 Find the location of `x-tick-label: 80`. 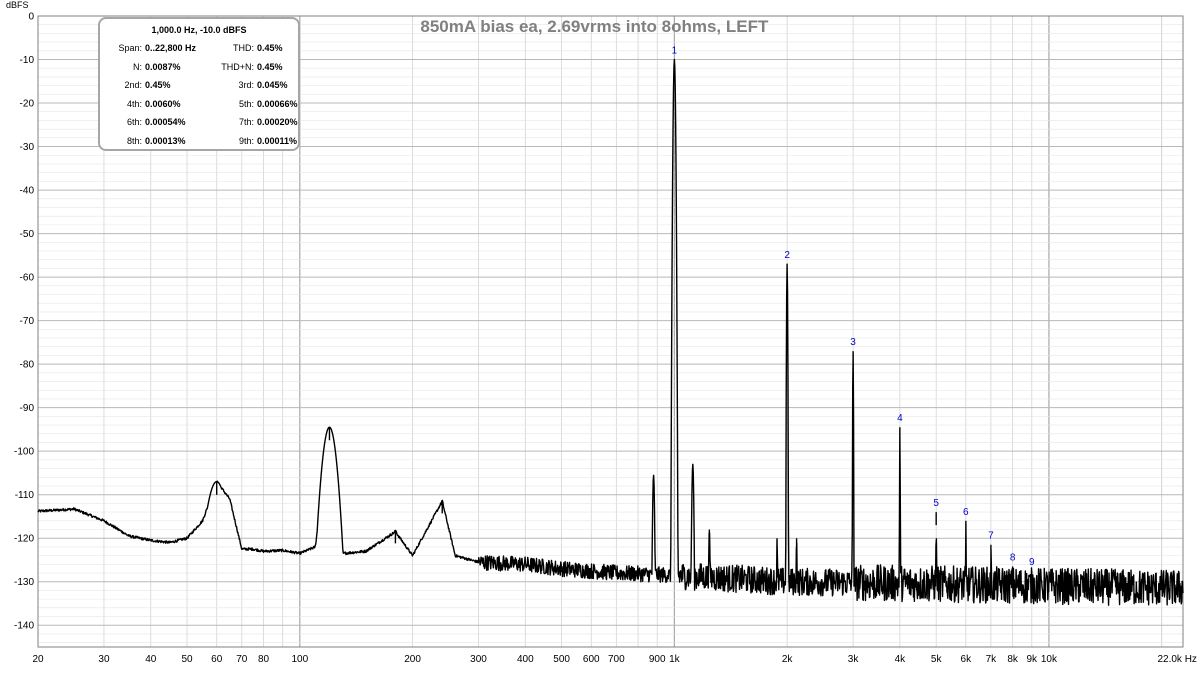

x-tick-label: 80 is located at coordinates (264, 659).